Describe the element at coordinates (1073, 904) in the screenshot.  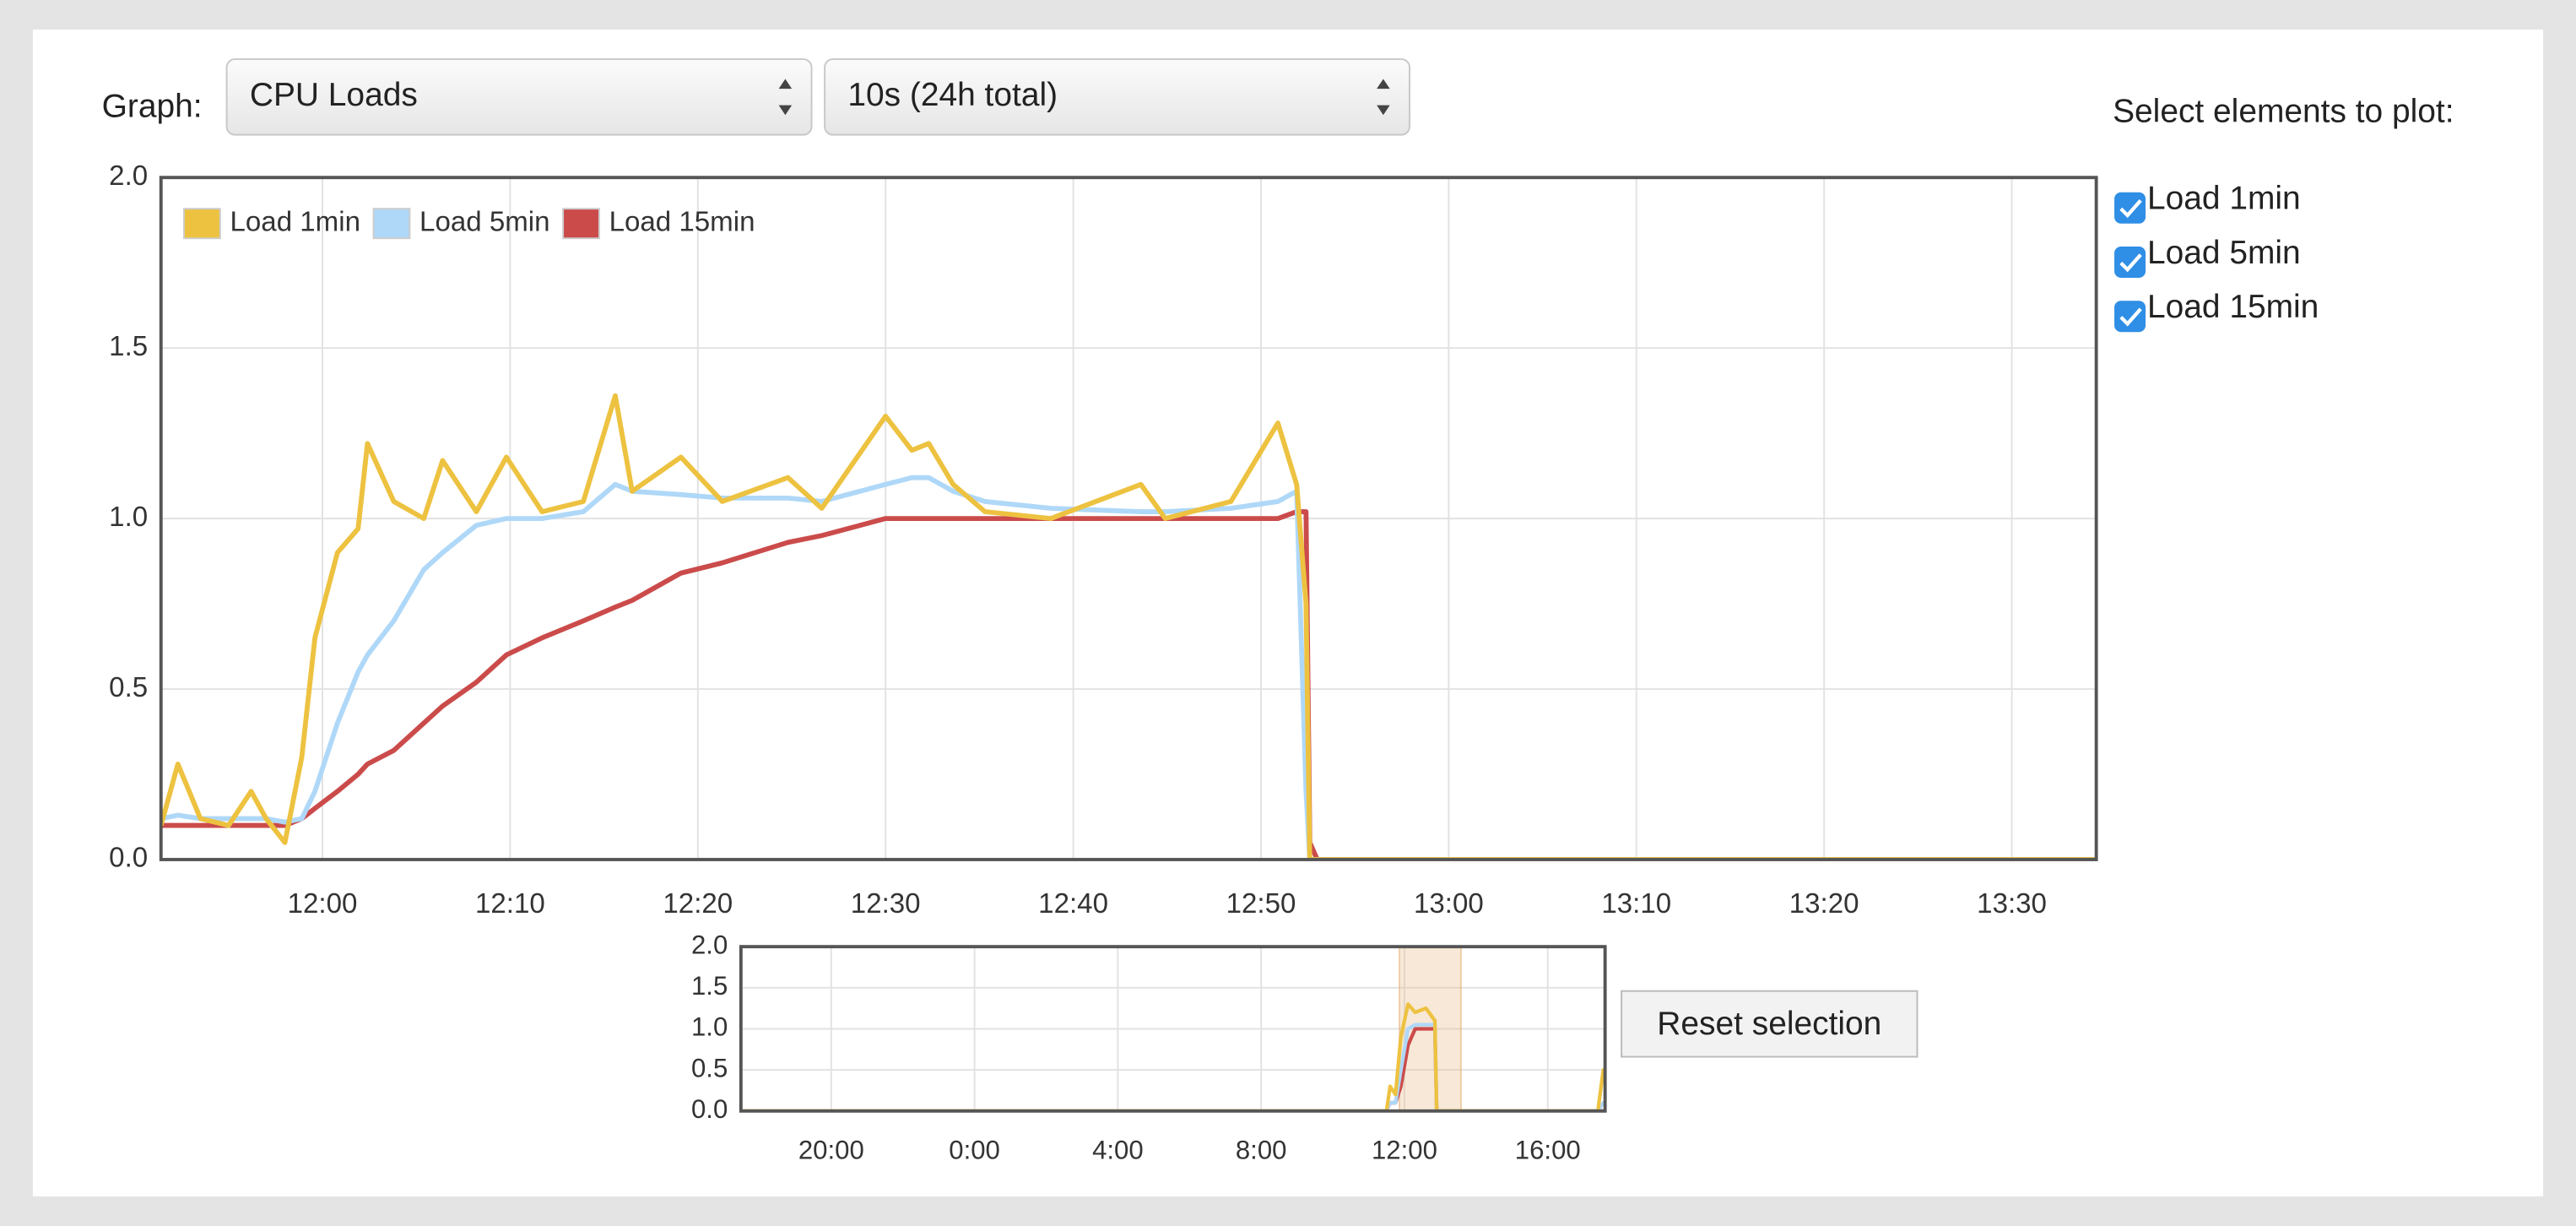
I see `x-tick-label: 12:40` at that location.